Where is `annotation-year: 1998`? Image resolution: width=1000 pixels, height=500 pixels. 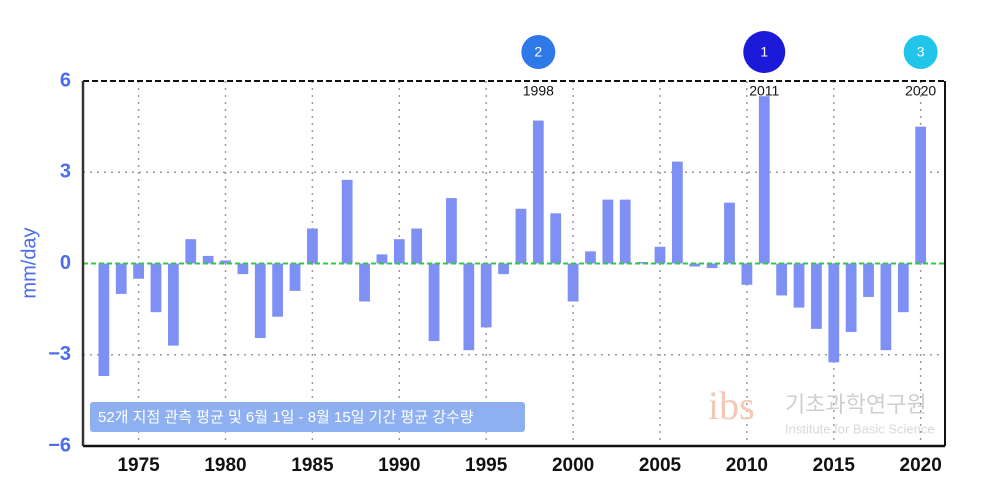
annotation-year: 1998 is located at coordinates (538, 91).